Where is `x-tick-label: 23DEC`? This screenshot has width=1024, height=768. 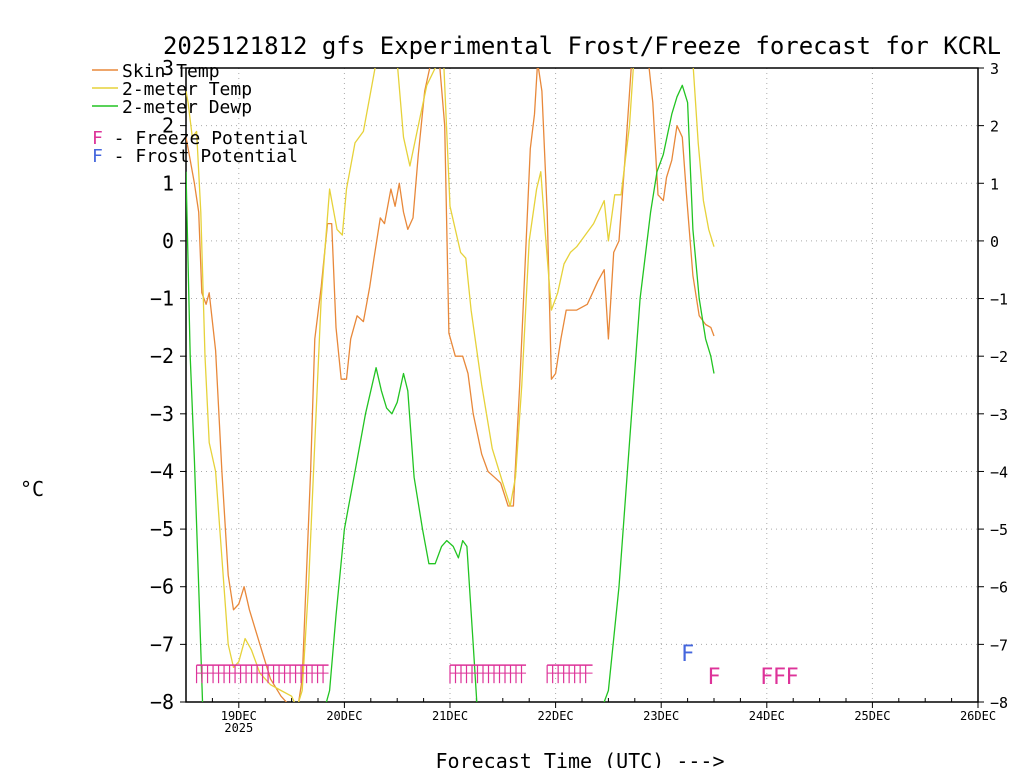 x-tick-label: 23DEC is located at coordinates (661, 716).